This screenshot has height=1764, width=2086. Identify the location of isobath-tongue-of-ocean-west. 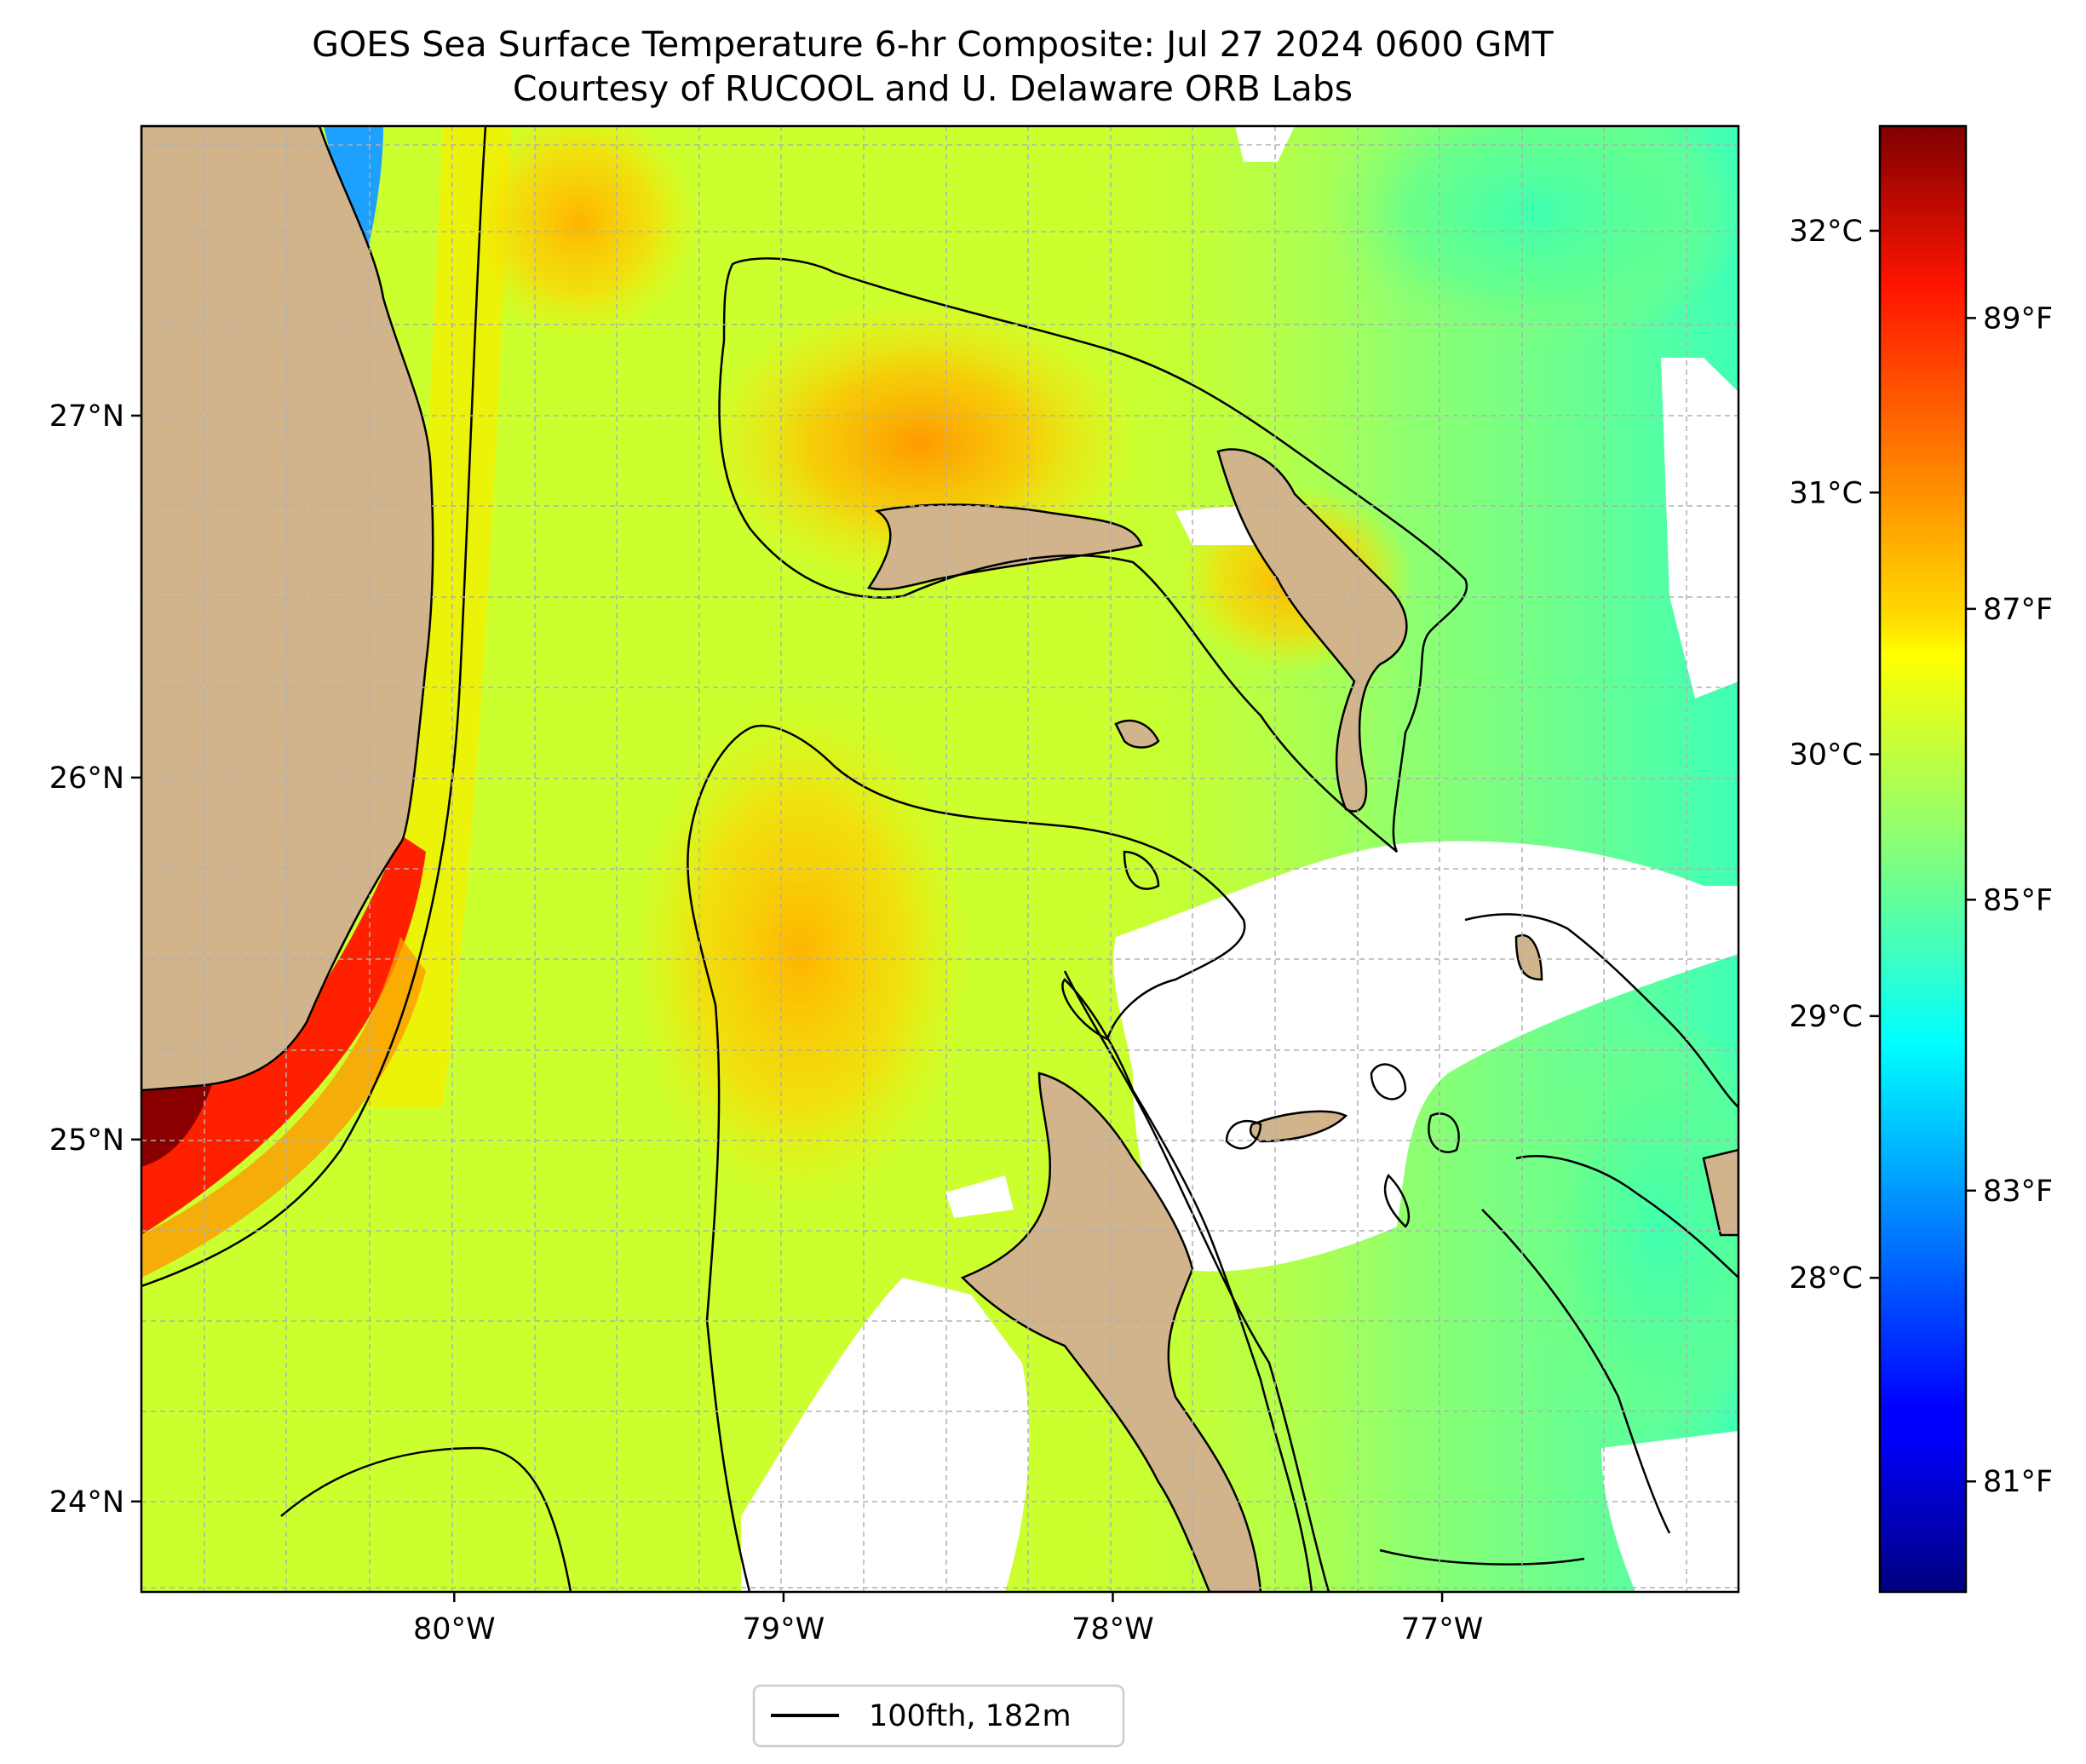
(1031, 1158).